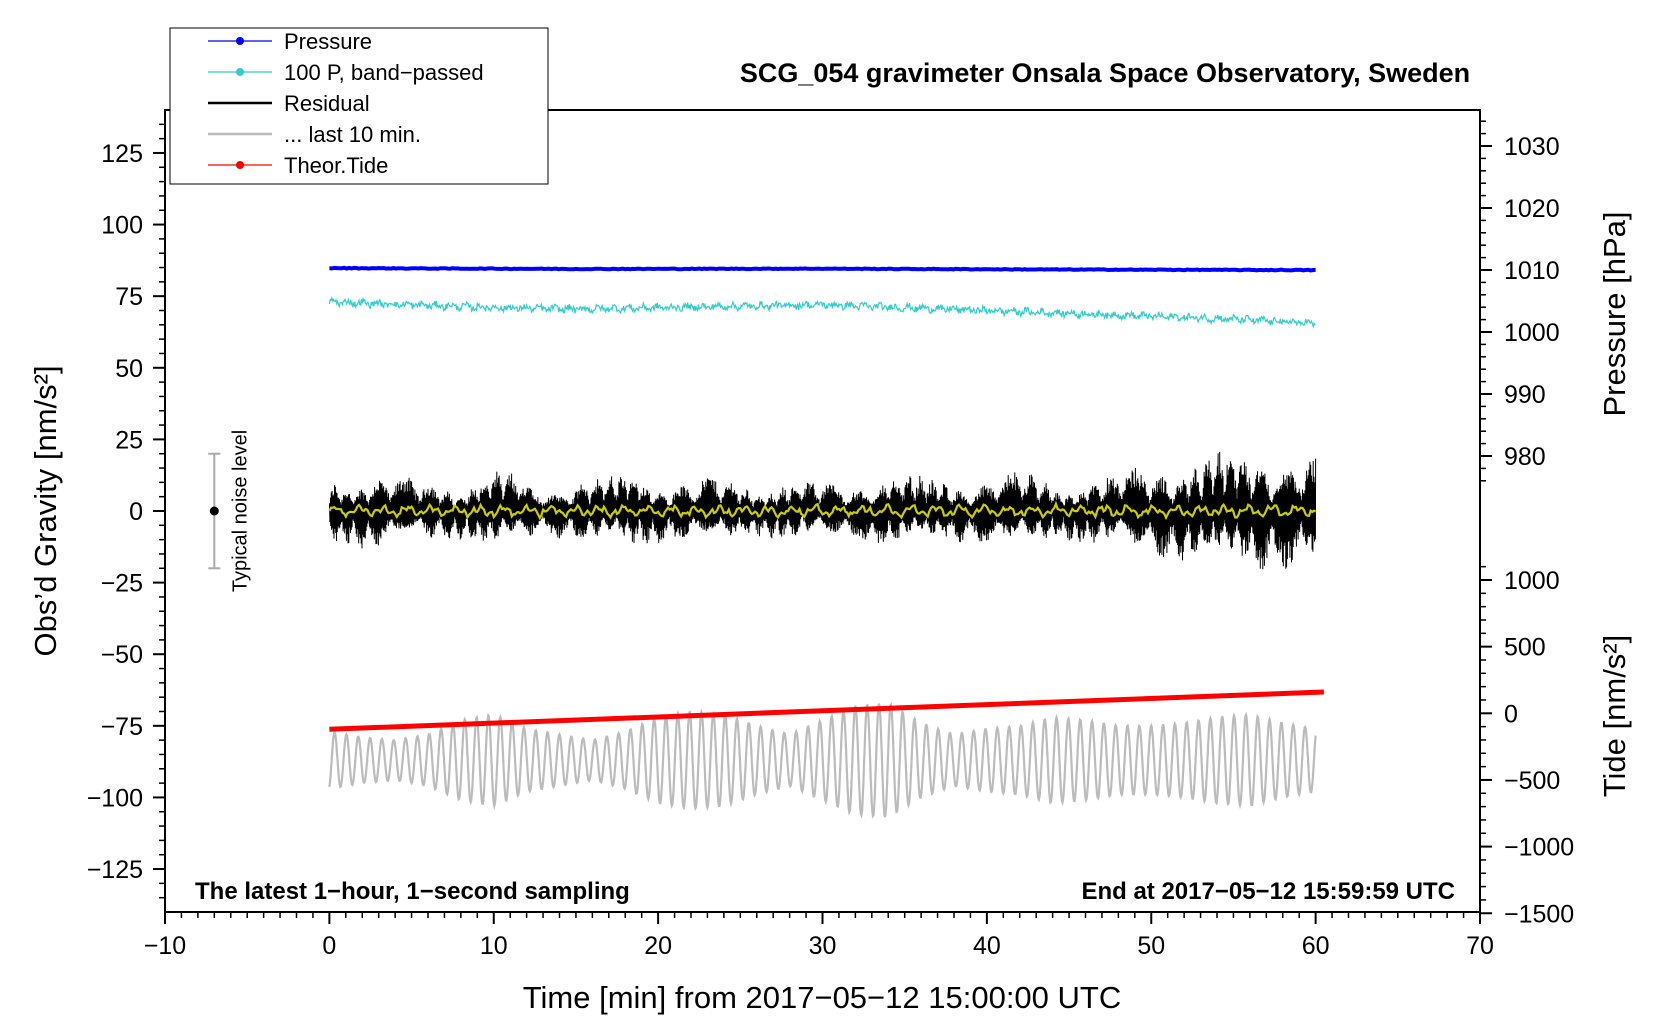  What do you see at coordinates (122, 584) in the screenshot?
I see `y-tick-label: −25` at bounding box center [122, 584].